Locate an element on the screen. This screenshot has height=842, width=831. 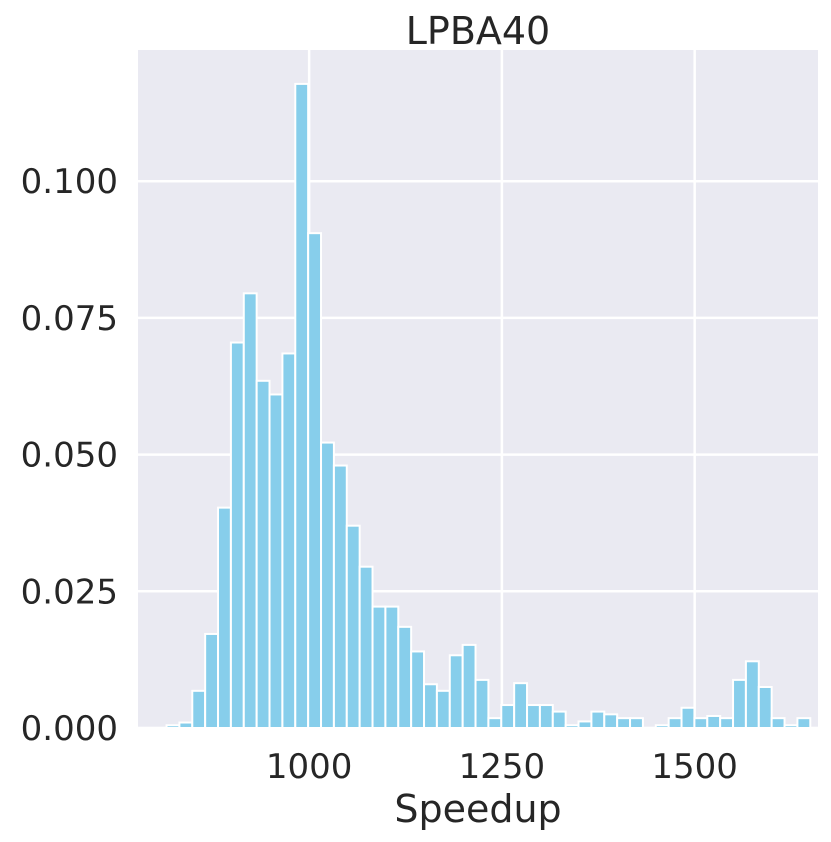
y-tick-label: 0.075 is located at coordinates (69, 319).